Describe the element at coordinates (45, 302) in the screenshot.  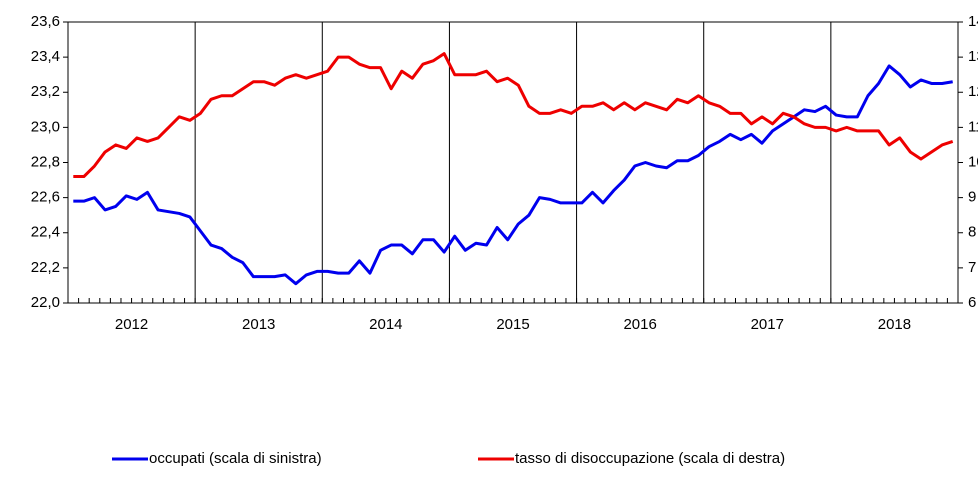
I see `y-tick-label: 22,0` at that location.